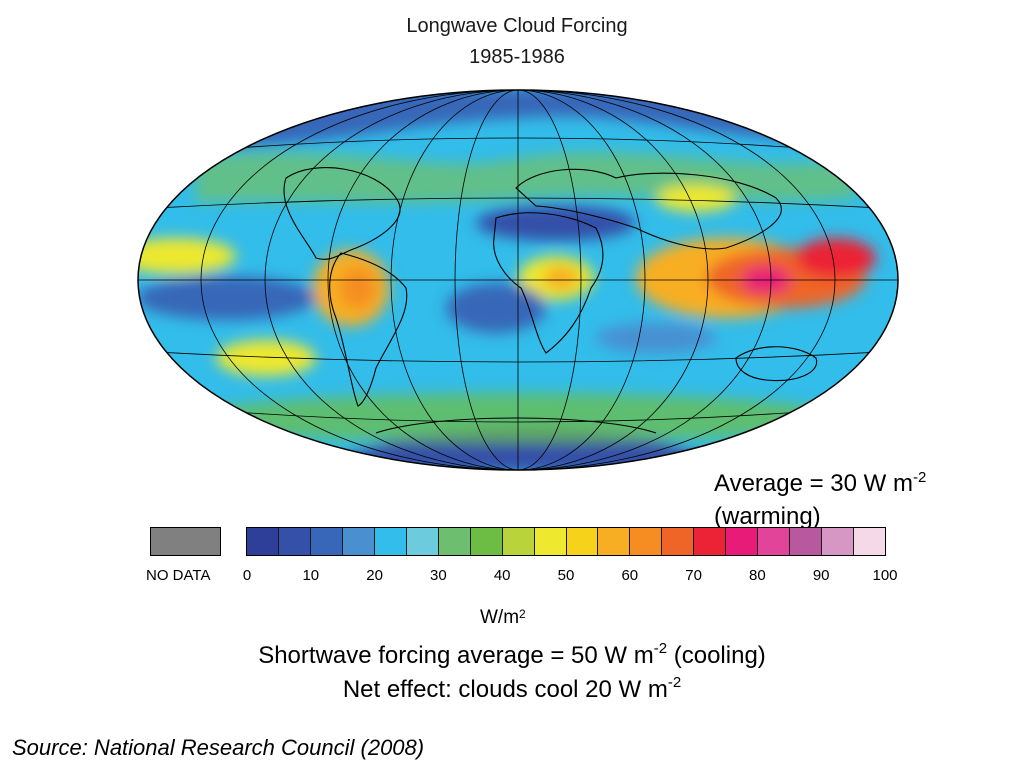  What do you see at coordinates (358, 288) in the screenshot?
I see `south-america-core` at bounding box center [358, 288].